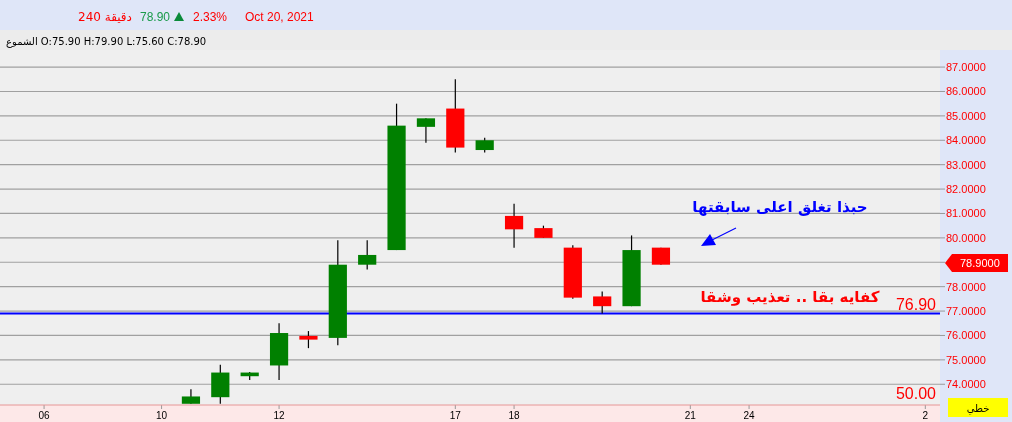  I want to click on y-tick-label: 86.0000, so click(966, 91).